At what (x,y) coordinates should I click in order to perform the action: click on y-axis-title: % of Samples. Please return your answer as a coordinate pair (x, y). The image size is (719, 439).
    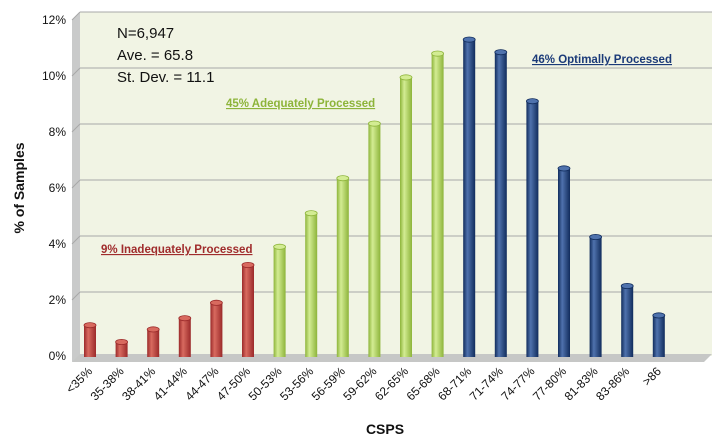
    Looking at the image, I should click on (19, 187).